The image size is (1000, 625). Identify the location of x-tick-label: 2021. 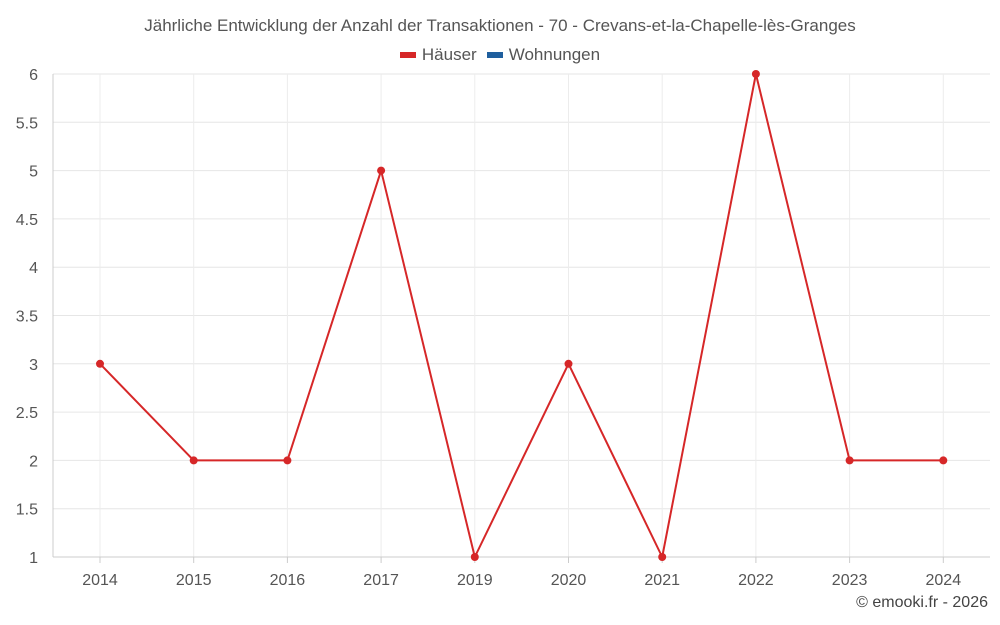
(662, 580).